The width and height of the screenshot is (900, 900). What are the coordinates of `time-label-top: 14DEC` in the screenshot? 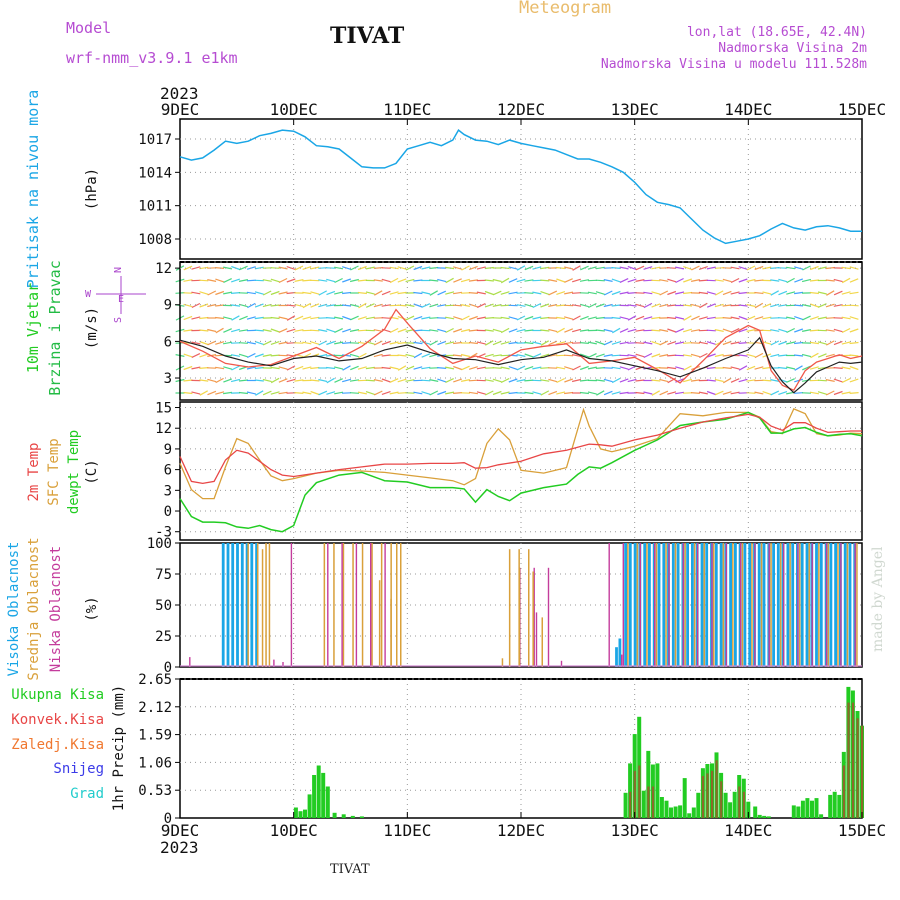 It's located at (748, 109).